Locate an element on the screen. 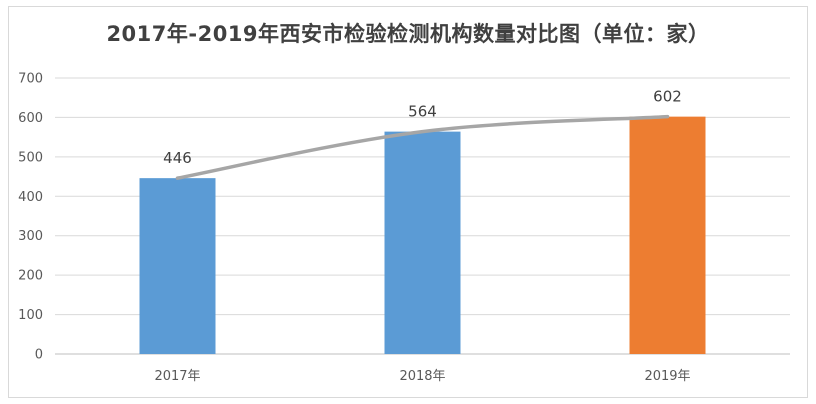 The image size is (816, 404). y-tick-label: 0 is located at coordinates (39, 355).